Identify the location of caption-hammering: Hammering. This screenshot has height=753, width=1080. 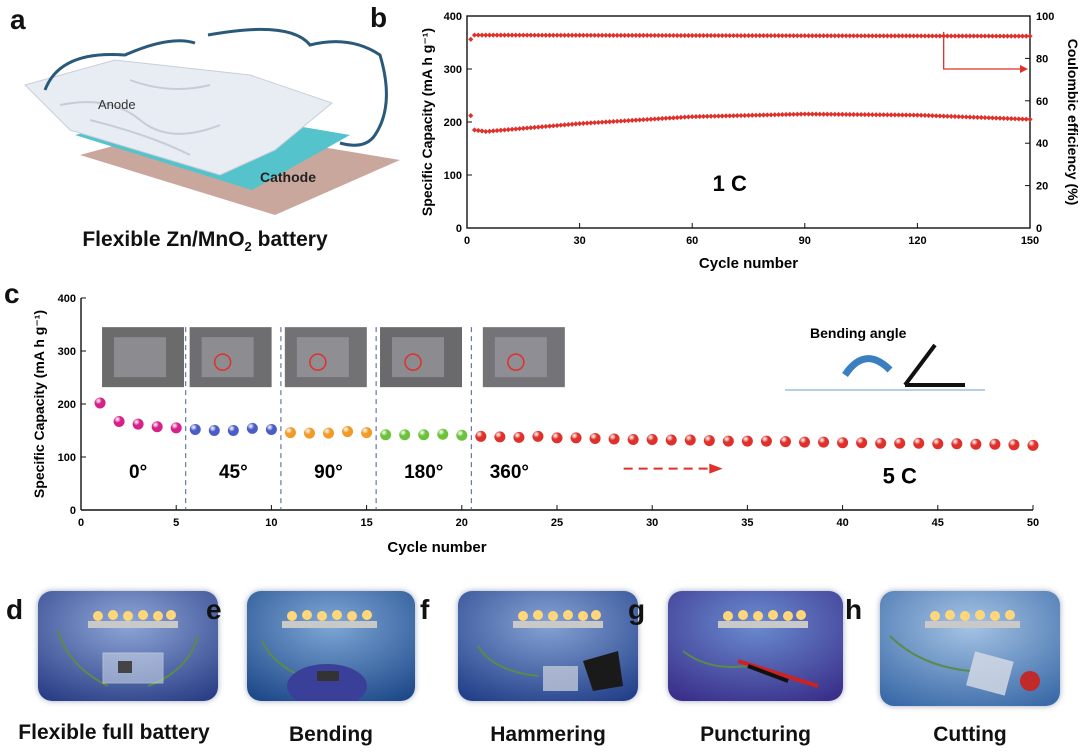
(548, 734).